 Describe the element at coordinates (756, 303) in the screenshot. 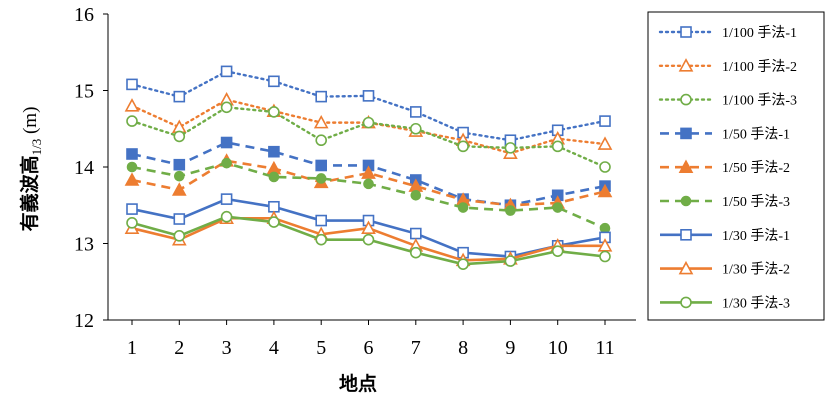

I see `legend-label: 1/30 手法-3` at that location.